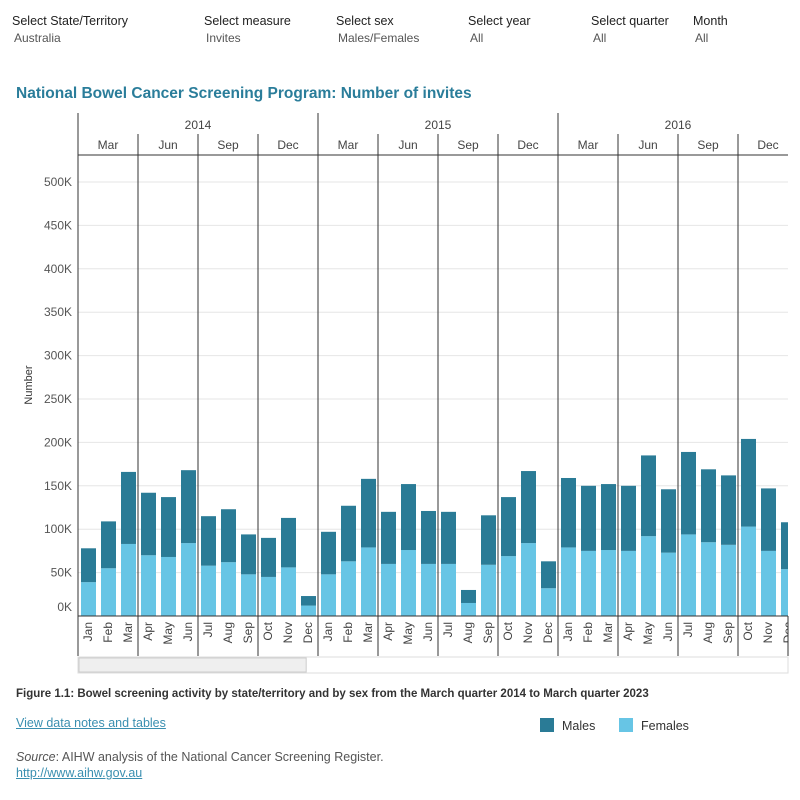 This screenshot has width=800, height=800. Describe the element at coordinates (767, 145) in the screenshot. I see `quarter-label: Dec` at that location.